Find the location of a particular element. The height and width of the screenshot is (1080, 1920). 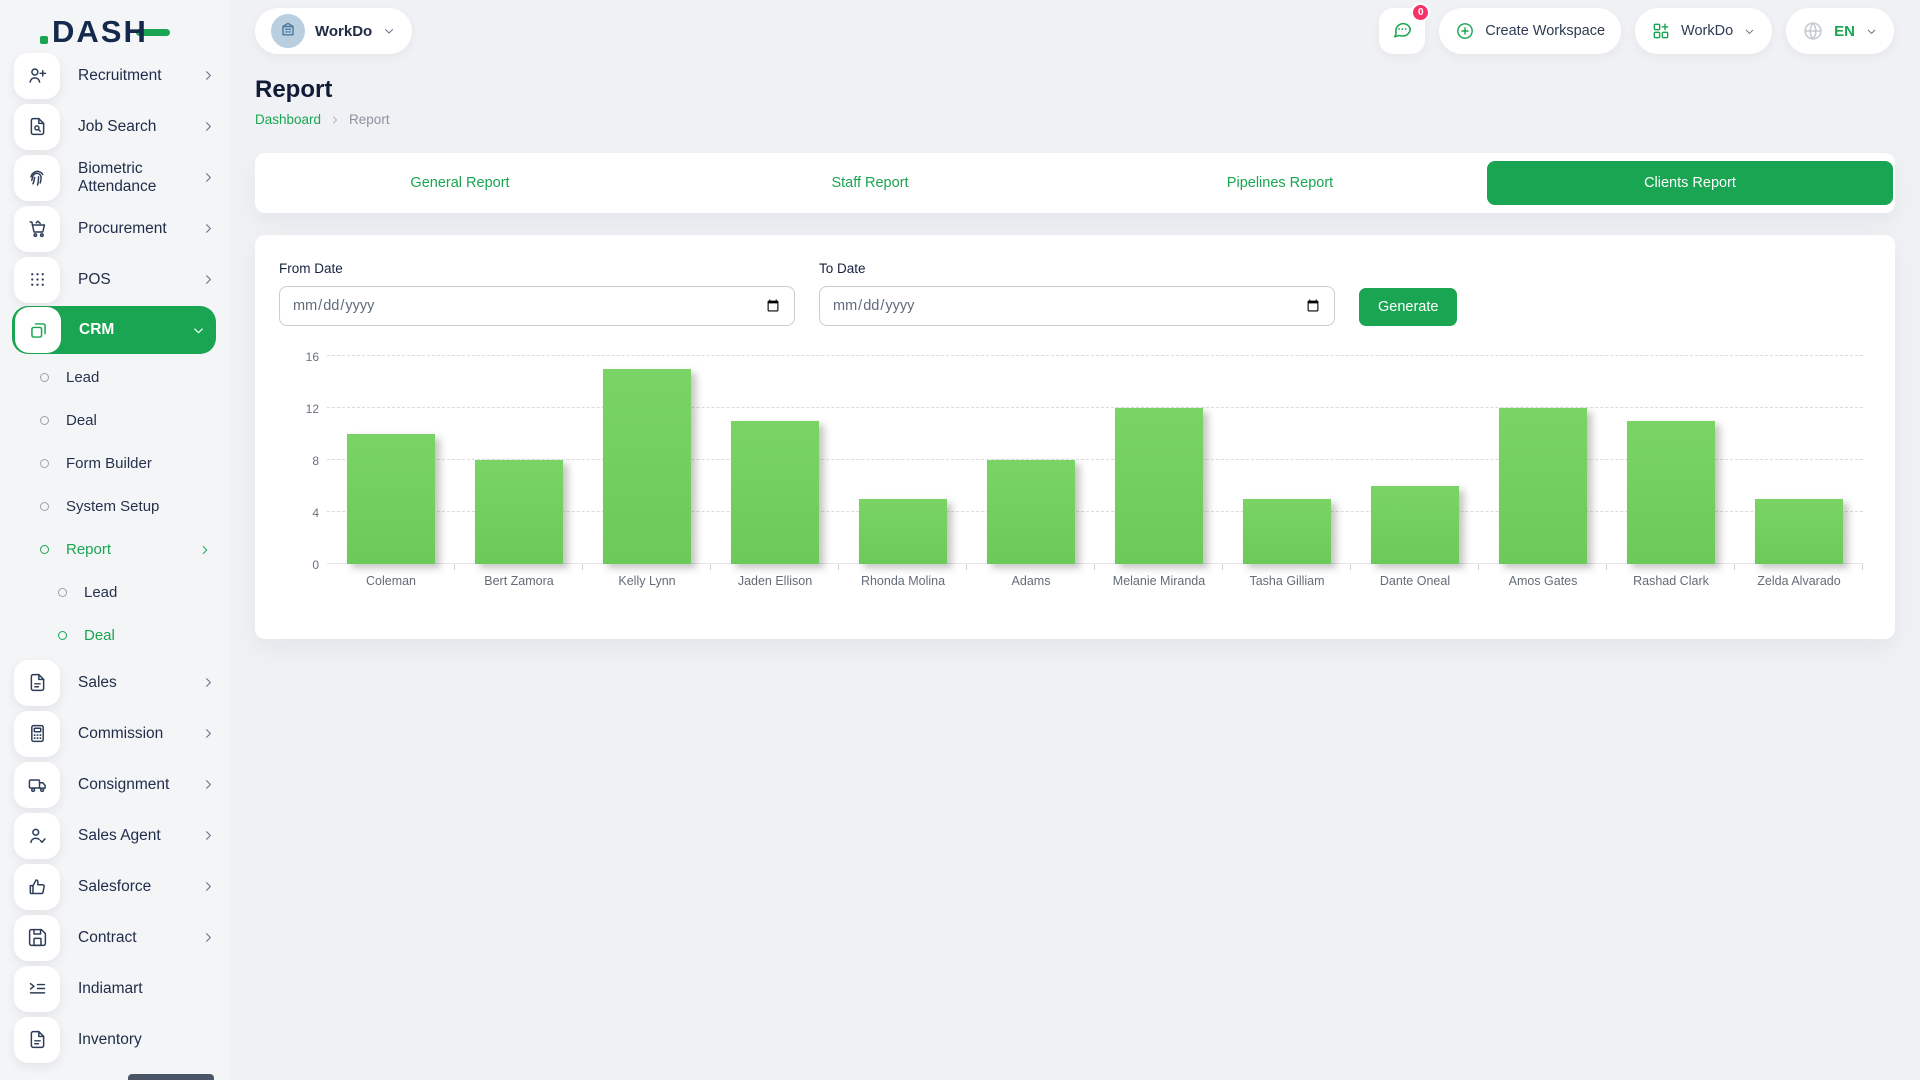

breadcrumb: Dashboard Report is located at coordinates (1075, 119).